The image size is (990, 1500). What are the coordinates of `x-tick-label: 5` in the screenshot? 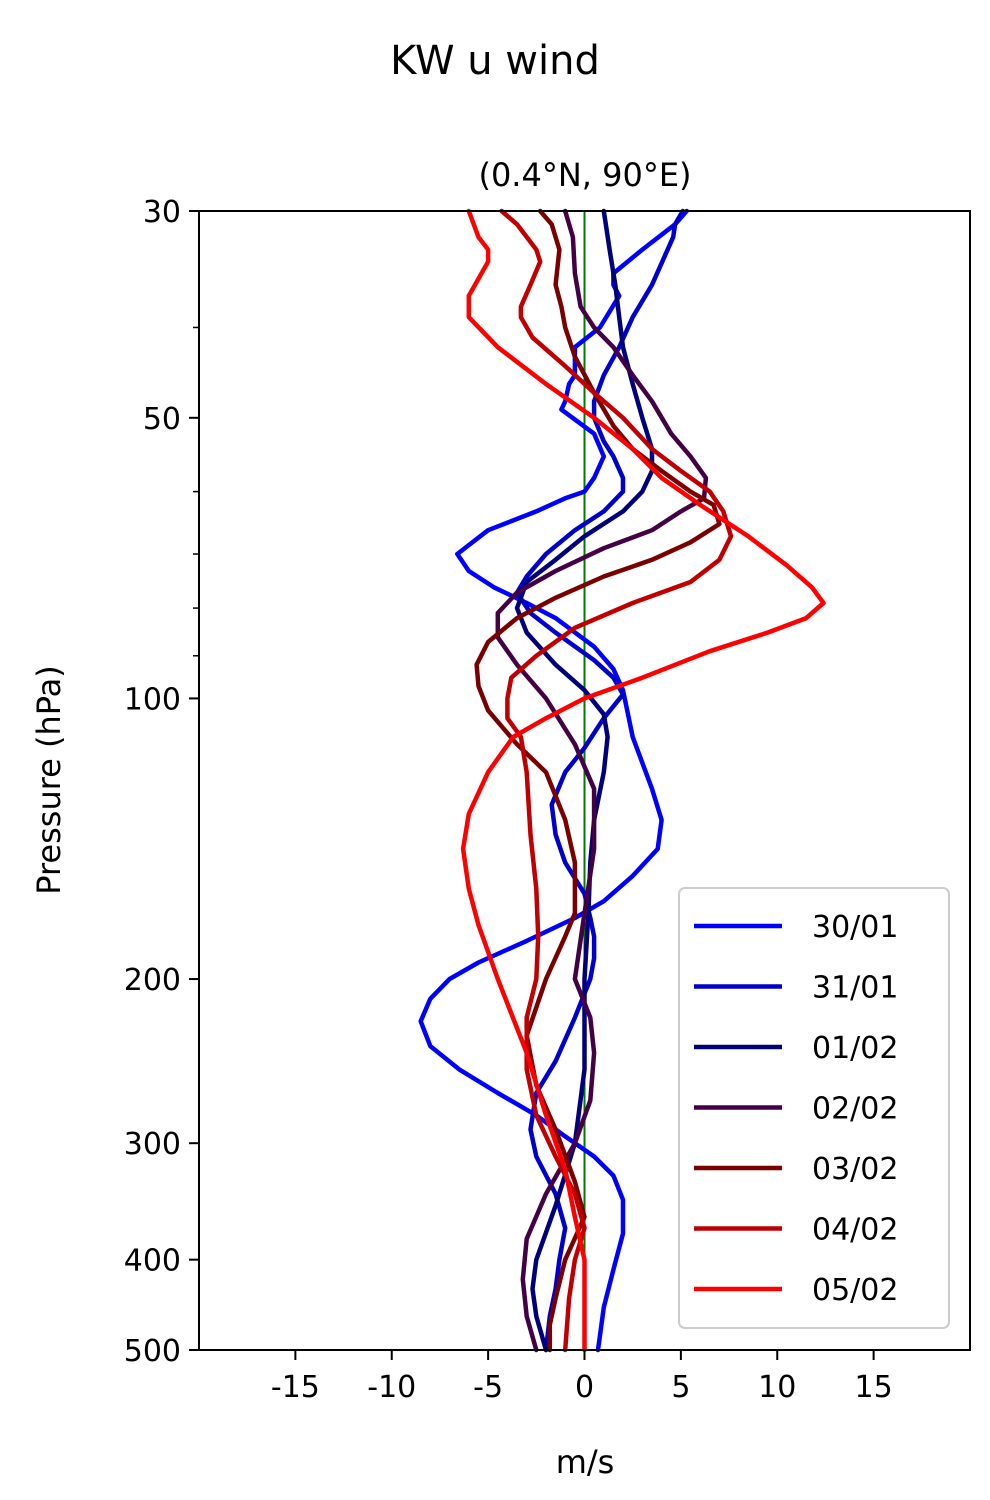 It's located at (680, 1387).